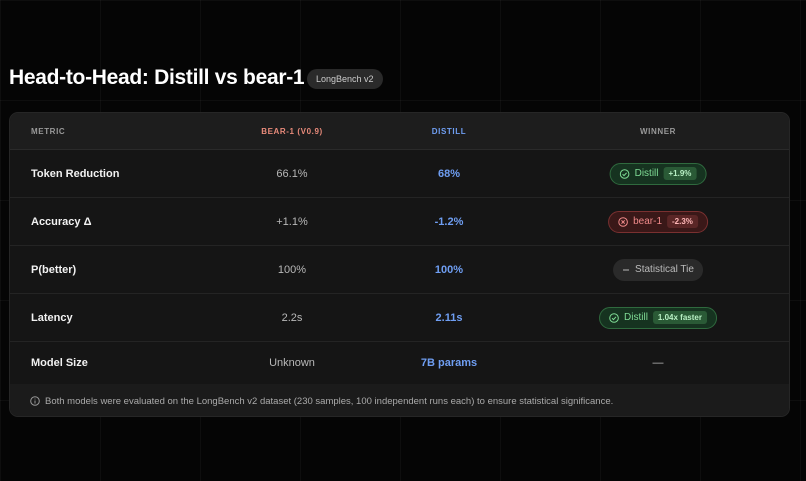  Describe the element at coordinates (35, 401) in the screenshot. I see `info-icon` at that location.